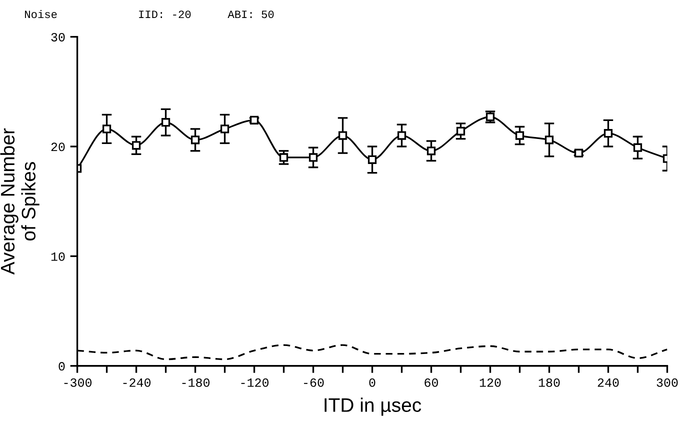 This screenshot has width=690, height=433. What do you see at coordinates (41, 14) in the screenshot?
I see `text: Noise` at bounding box center [41, 14].